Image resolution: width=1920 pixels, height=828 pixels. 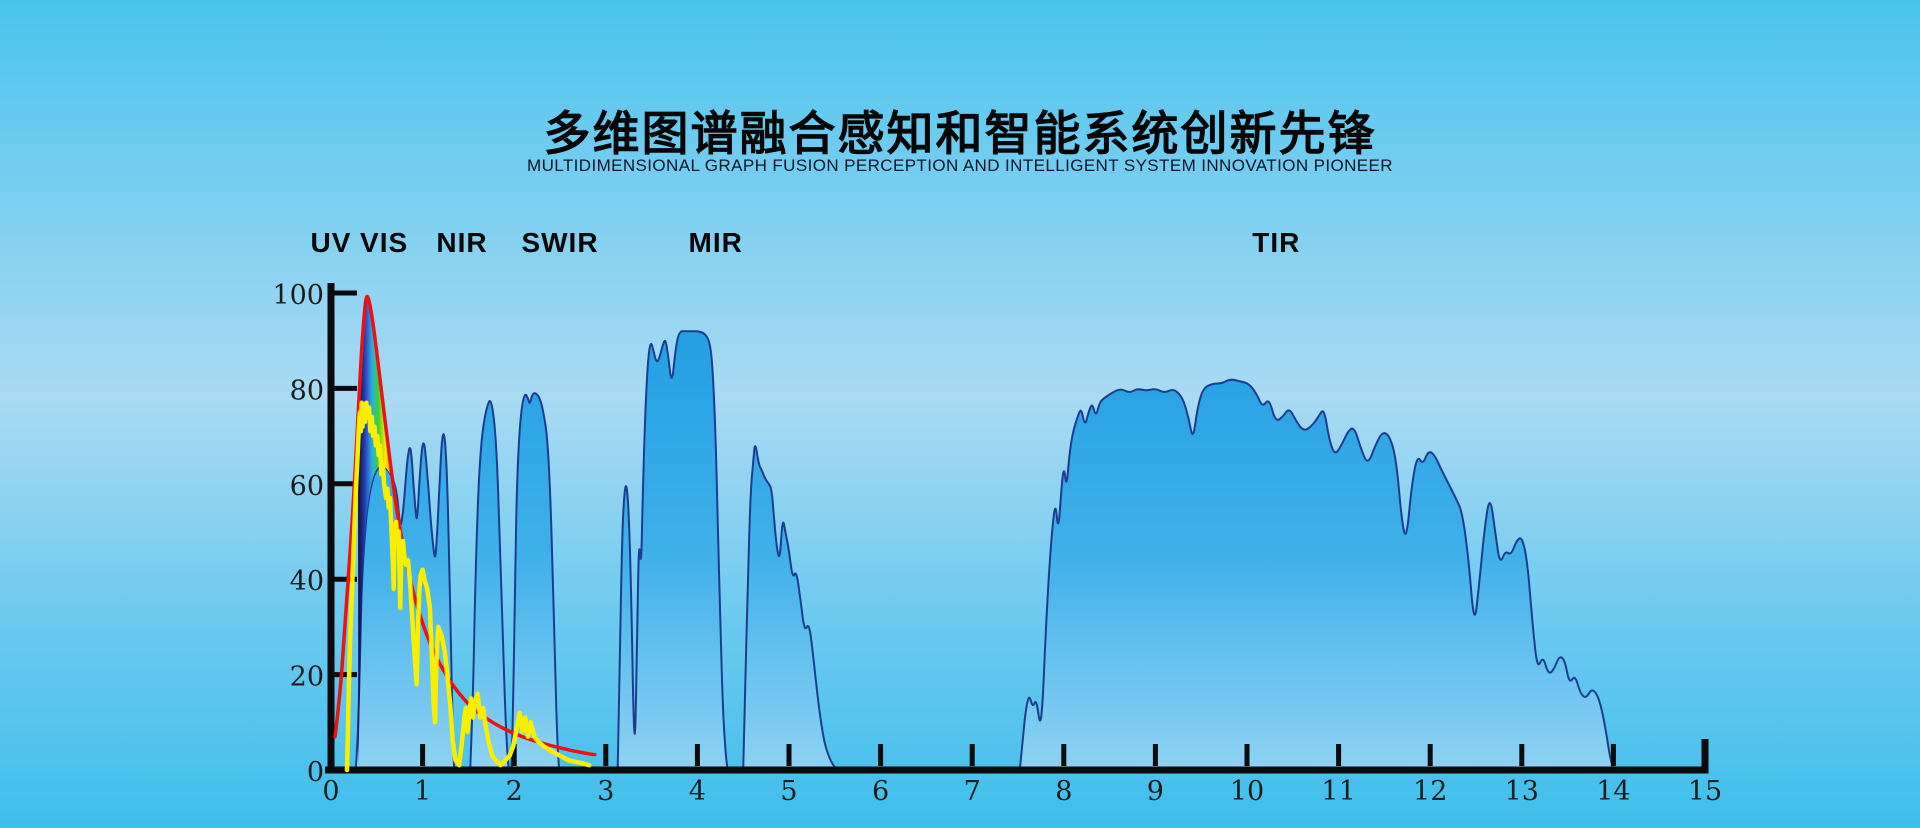 I want to click on x-tick-label: 3, so click(x=605, y=791).